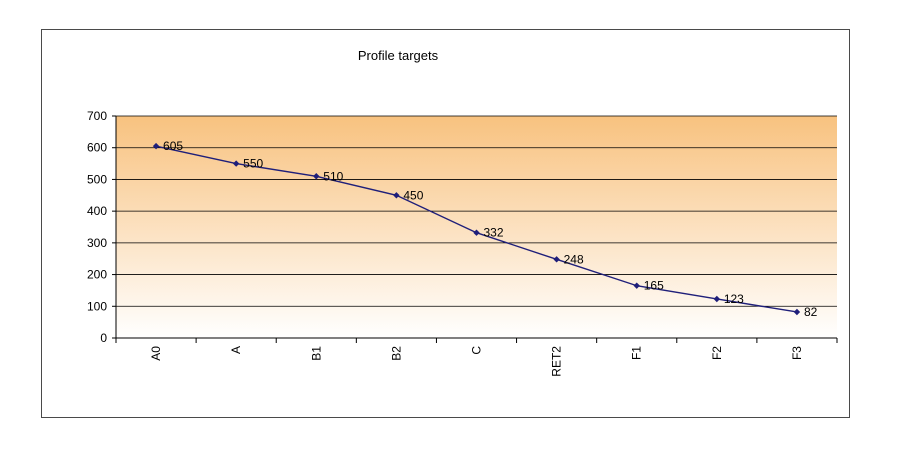 The width and height of the screenshot is (924, 456). What do you see at coordinates (797, 353) in the screenshot?
I see `x-tick-label-f3: F3` at bounding box center [797, 353].